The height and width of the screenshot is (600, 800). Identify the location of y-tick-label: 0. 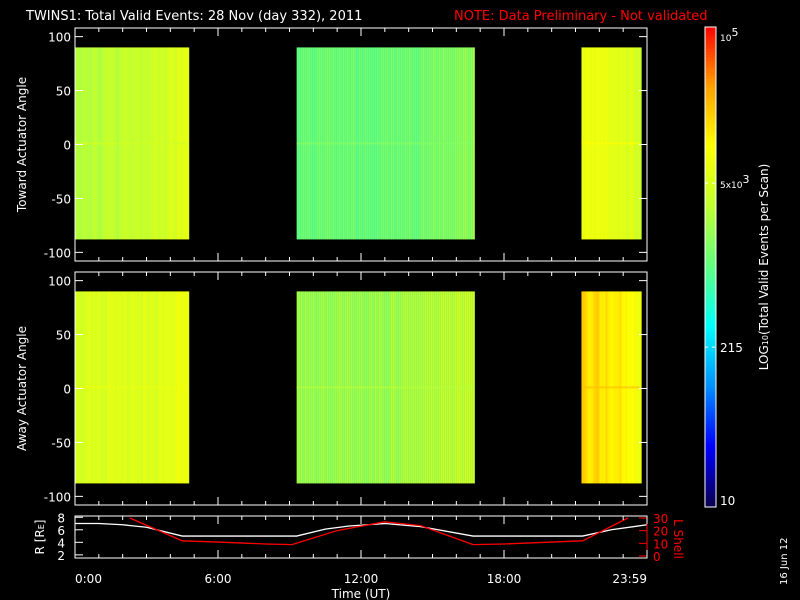
(67, 146).